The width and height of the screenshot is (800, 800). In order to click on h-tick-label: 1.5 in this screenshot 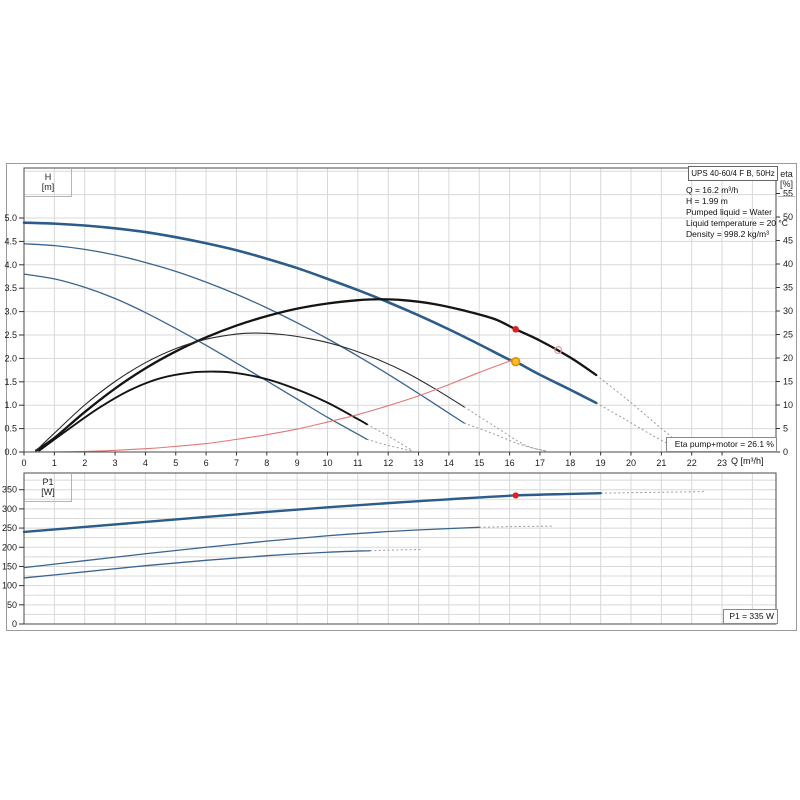, I will do `click(10, 382)`.